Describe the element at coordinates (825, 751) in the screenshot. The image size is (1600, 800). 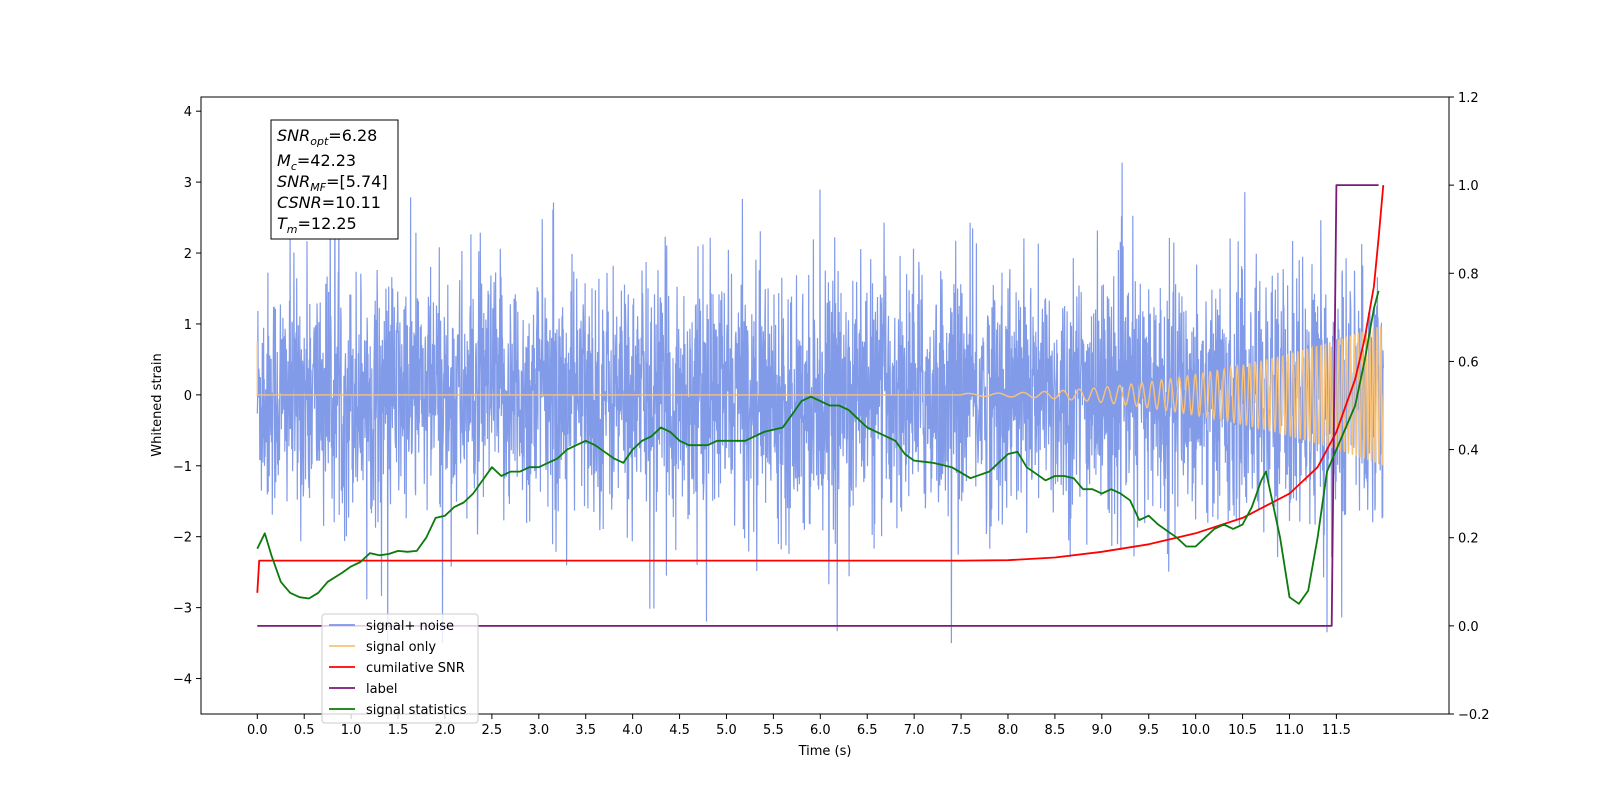
I see `x-axis-label: Time (s)` at that location.